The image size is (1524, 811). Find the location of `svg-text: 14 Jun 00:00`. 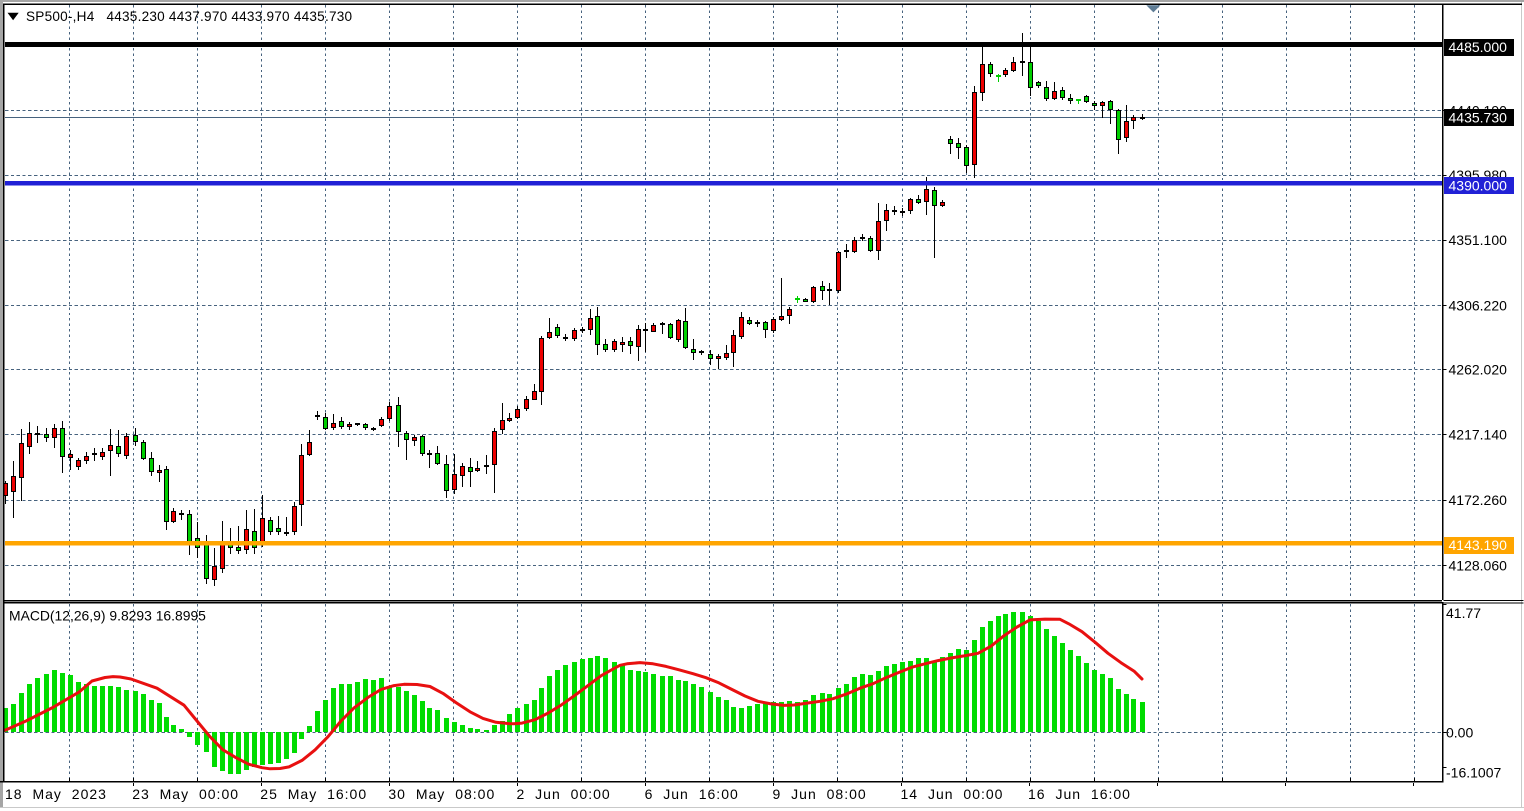

svg-text: 14 Jun 00:00 is located at coordinates (952, 794).